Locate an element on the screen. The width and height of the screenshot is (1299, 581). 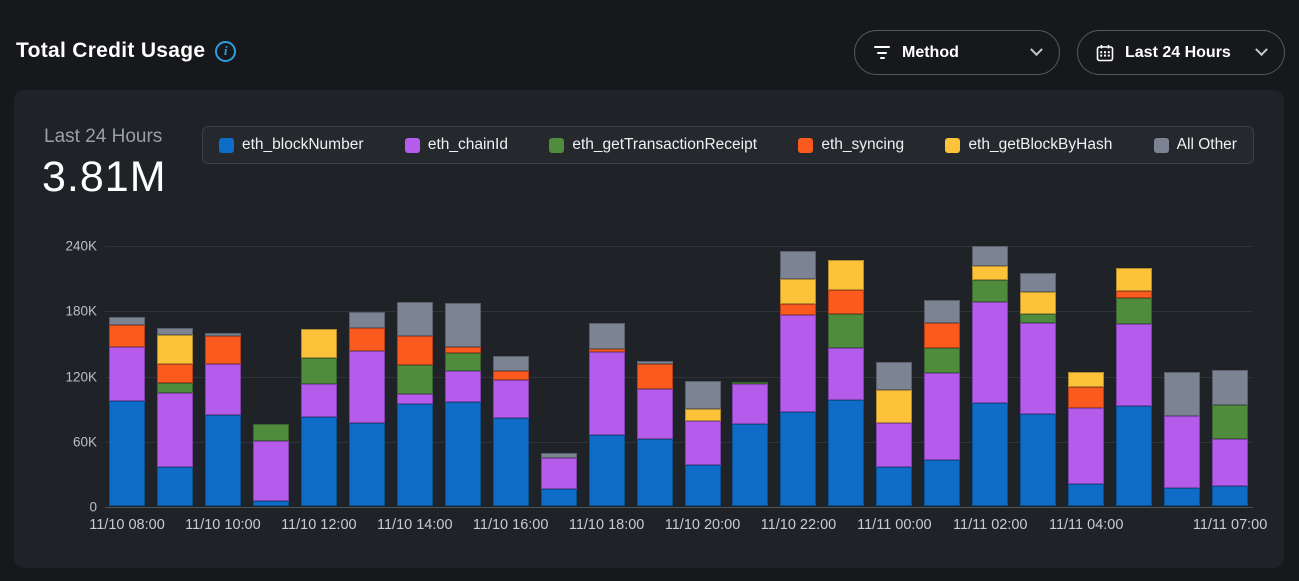
legend-item: eth_syncing is located at coordinates (851, 145).